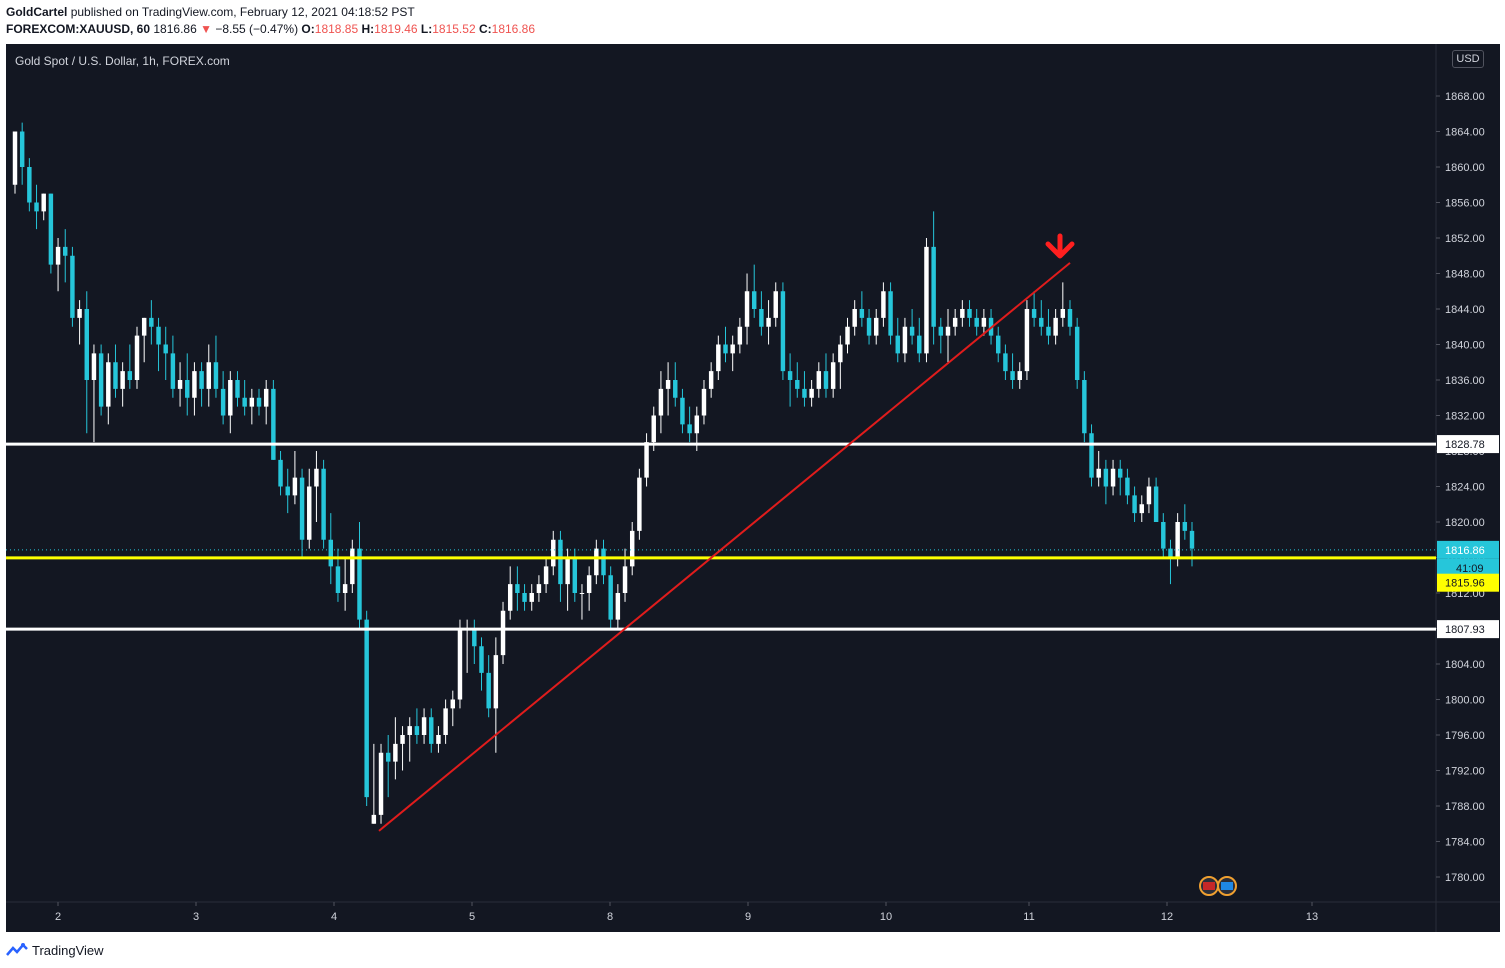 This screenshot has height=968, width=1505. Describe the element at coordinates (17, 950) in the screenshot. I see `tradingview-logo-icon` at that location.